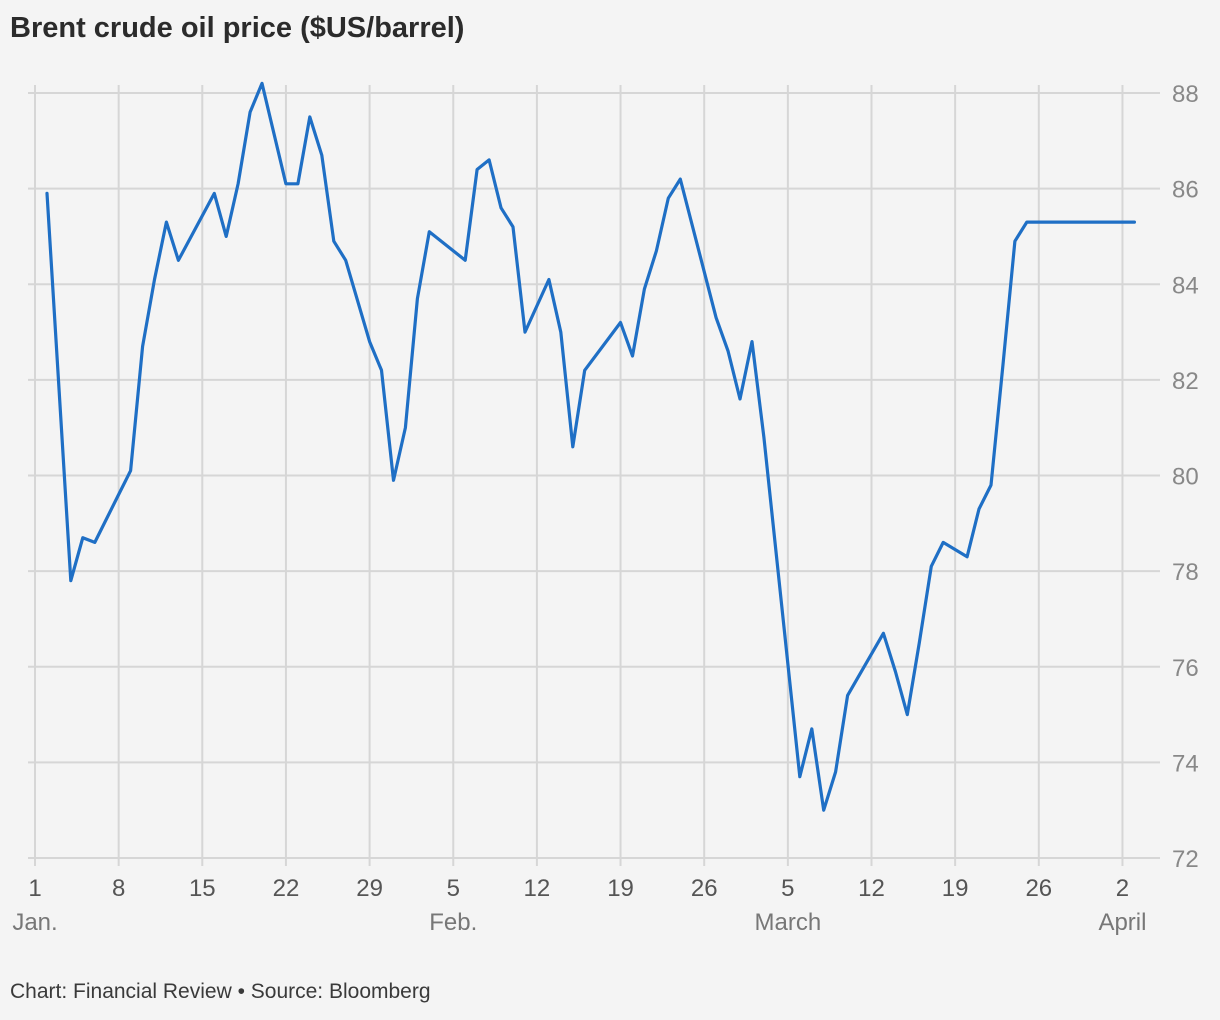 This screenshot has width=1220, height=1020. Describe the element at coordinates (118, 888) in the screenshot. I see `x-tick-label: 8` at that location.